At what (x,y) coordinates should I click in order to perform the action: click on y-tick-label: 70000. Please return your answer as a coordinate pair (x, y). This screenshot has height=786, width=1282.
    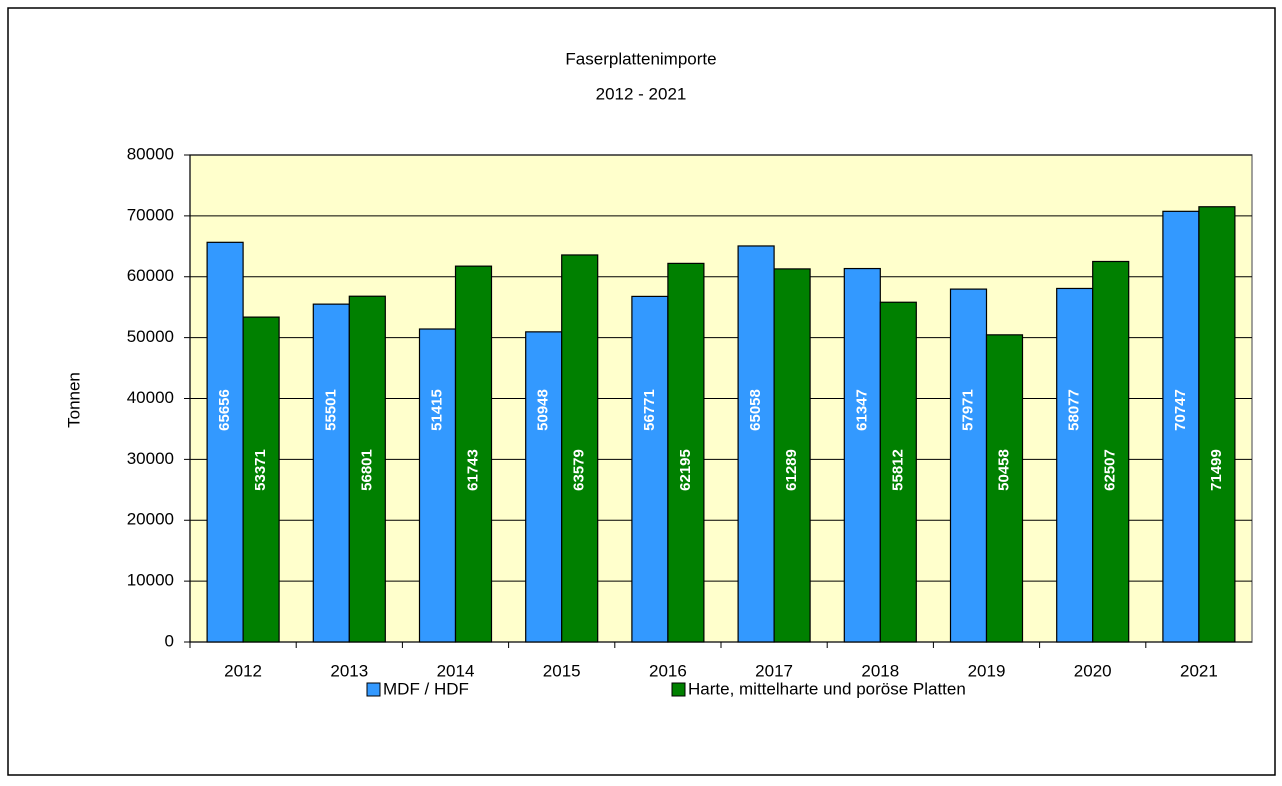
    Looking at the image, I should click on (150, 214).